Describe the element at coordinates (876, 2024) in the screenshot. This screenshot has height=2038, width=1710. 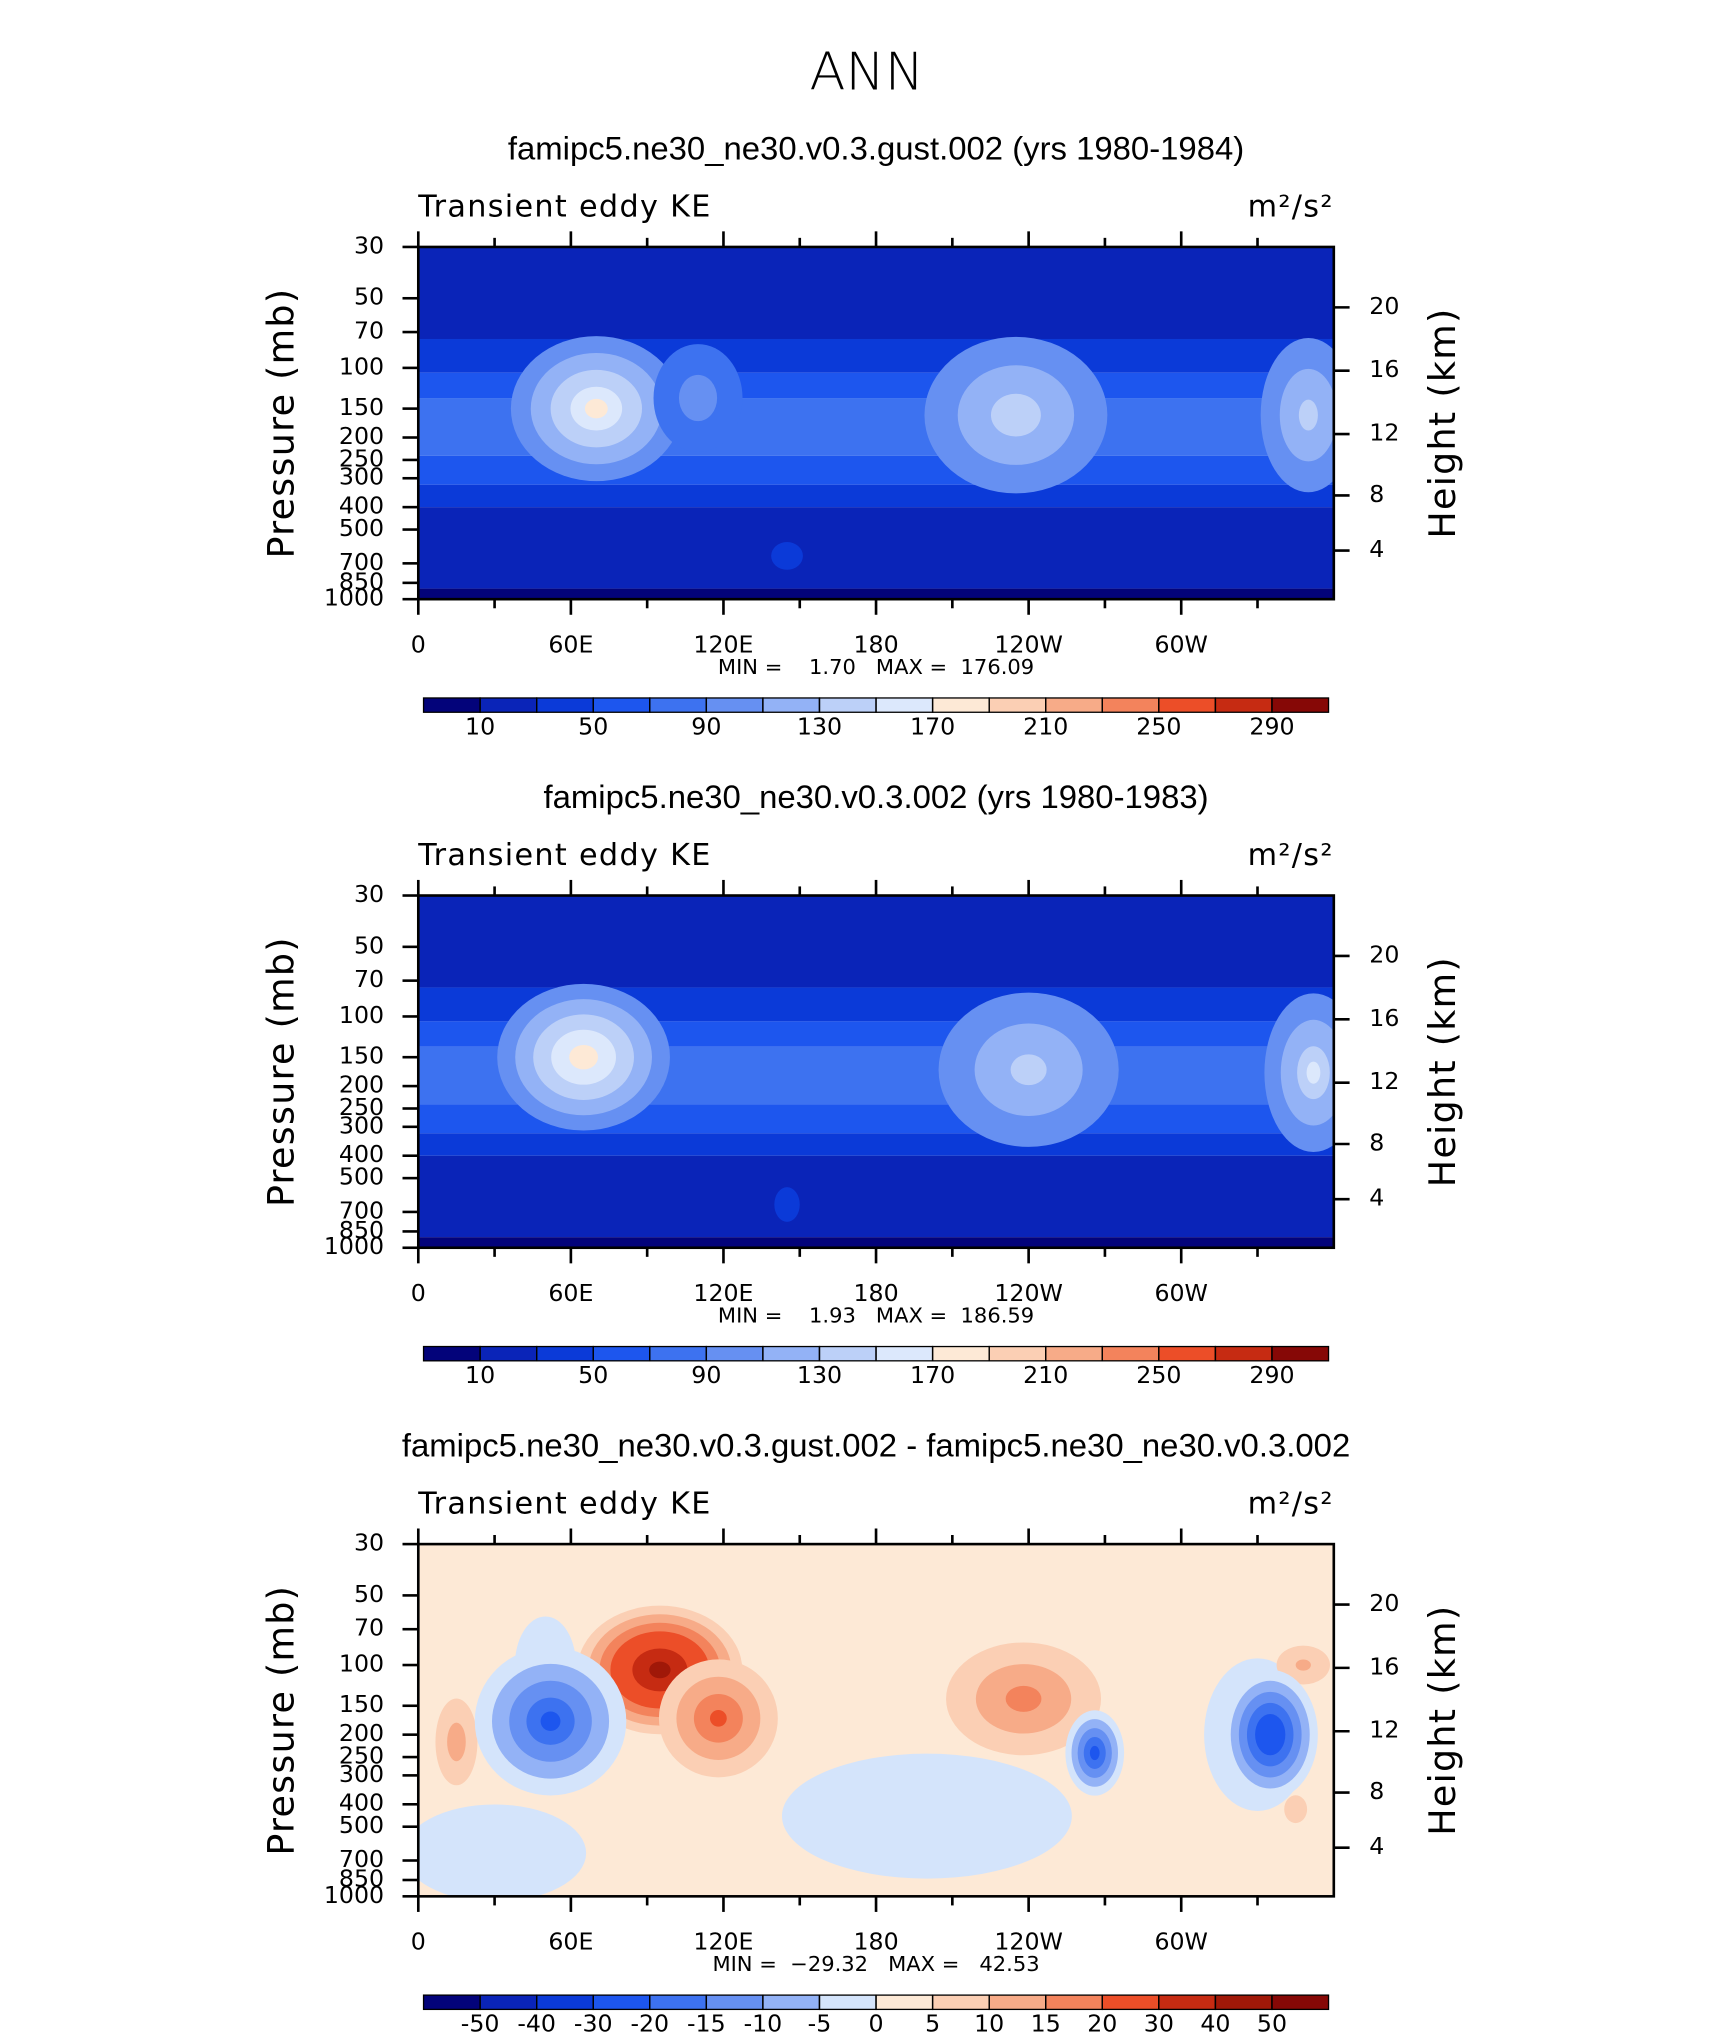
I see `colorbar-label: 0` at that location.